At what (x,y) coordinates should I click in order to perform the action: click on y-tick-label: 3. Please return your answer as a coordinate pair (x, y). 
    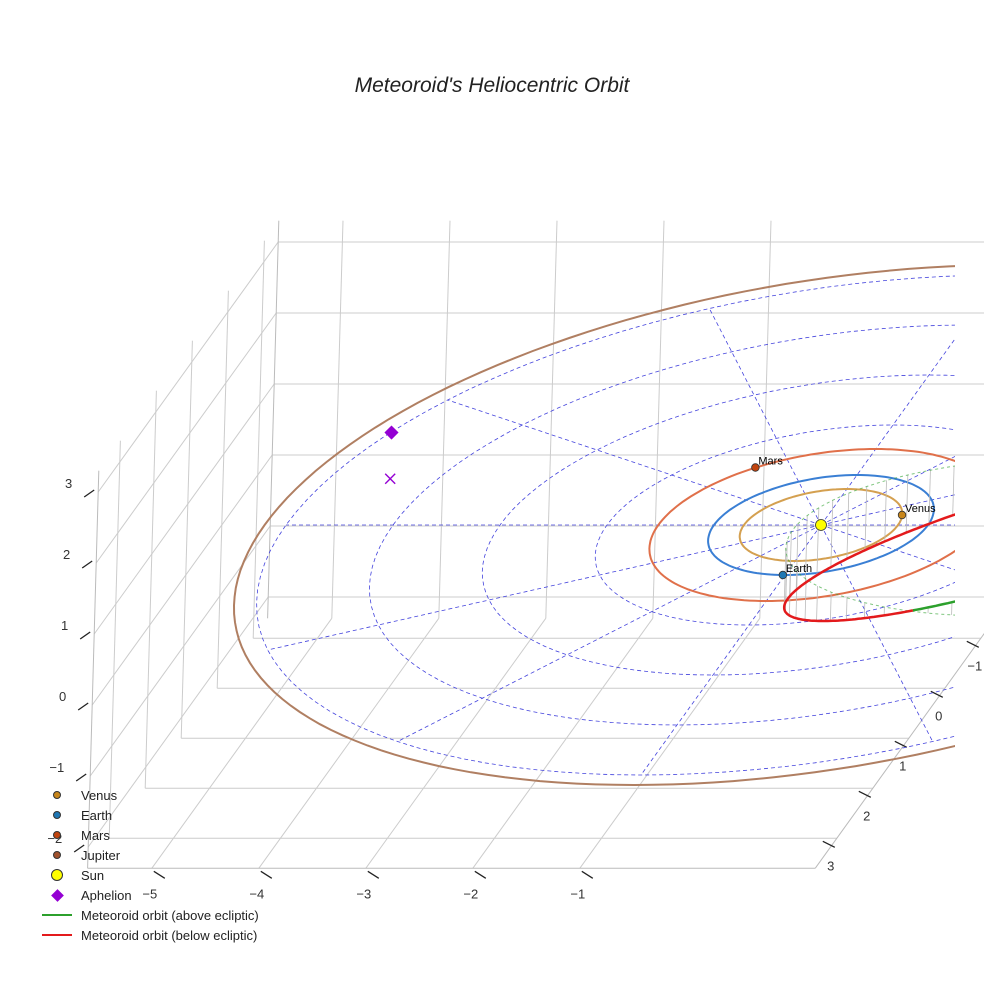
    Looking at the image, I should click on (830, 865).